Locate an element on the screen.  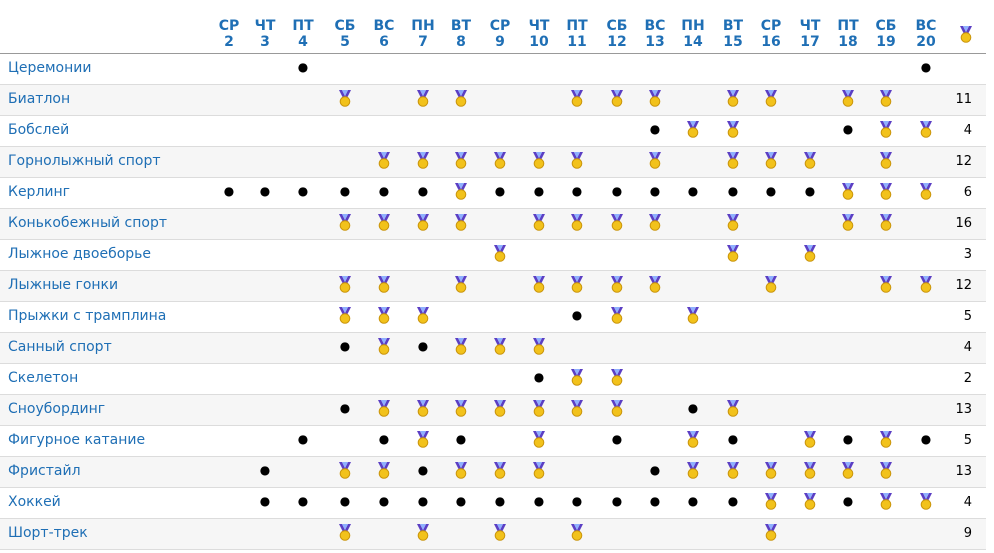
day-number: 20 is located at coordinates (926, 42).